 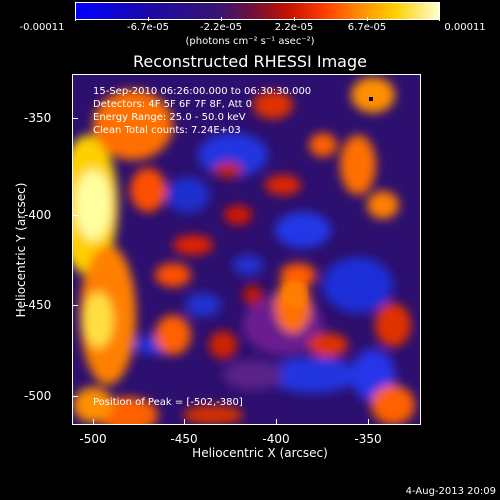 I want to click on y-tick-label: -450, so click(x=38, y=305).